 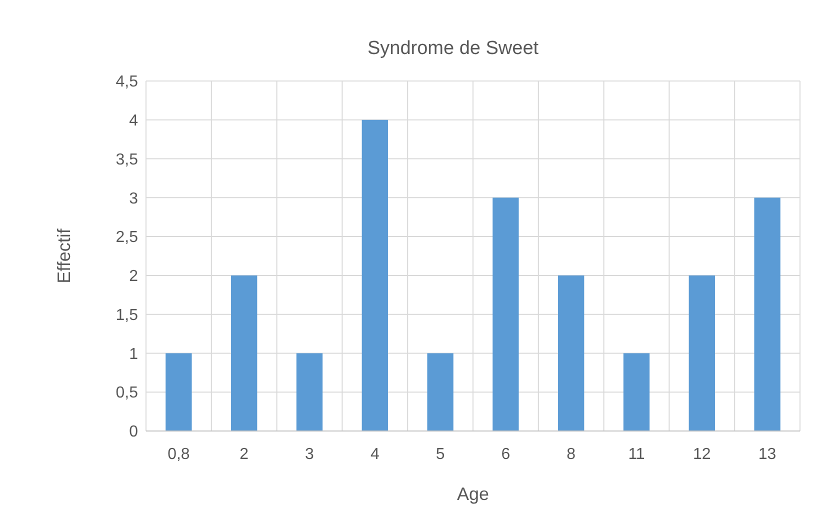 What do you see at coordinates (133, 121) in the screenshot?
I see `y-tick-label: 4` at bounding box center [133, 121].